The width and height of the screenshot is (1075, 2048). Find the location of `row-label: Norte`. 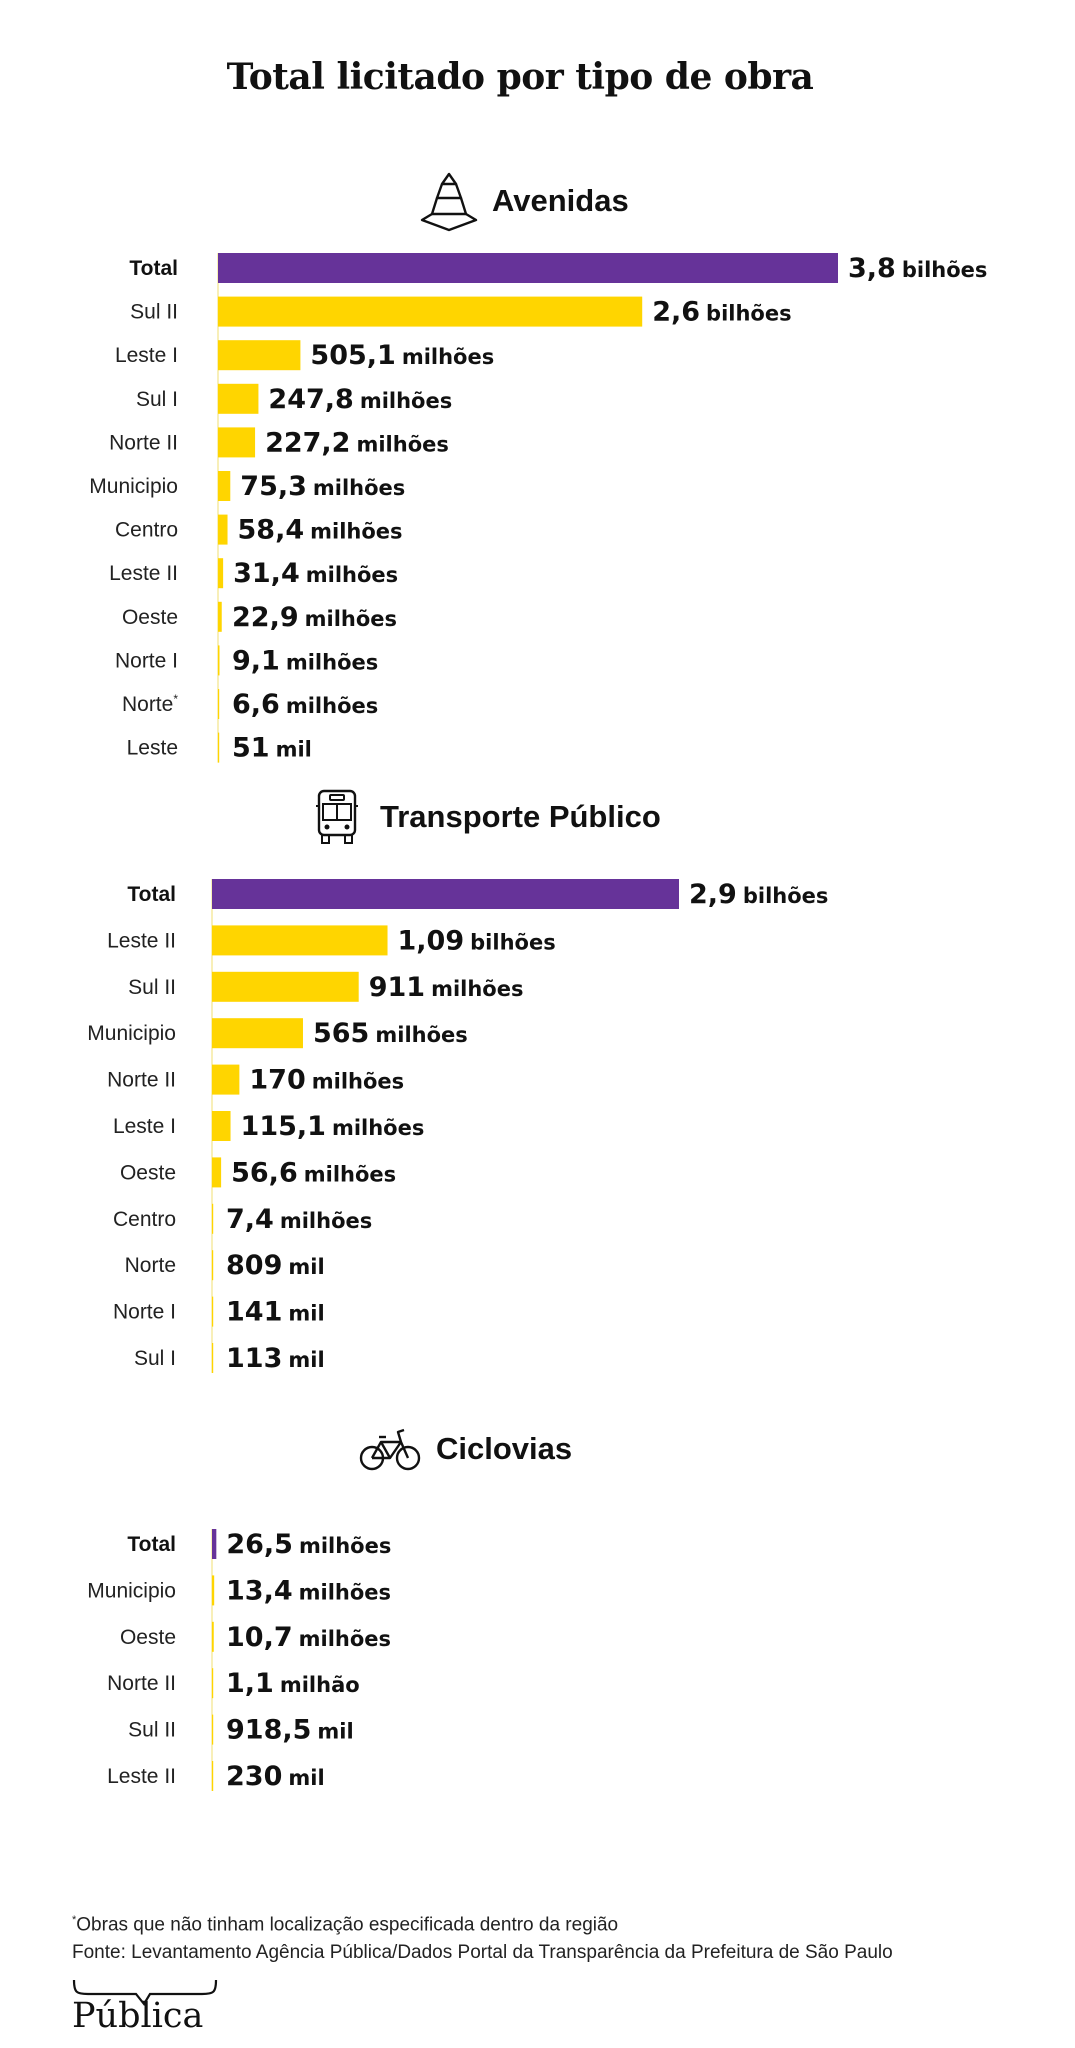

row-label: Norte is located at coordinates (150, 1265).